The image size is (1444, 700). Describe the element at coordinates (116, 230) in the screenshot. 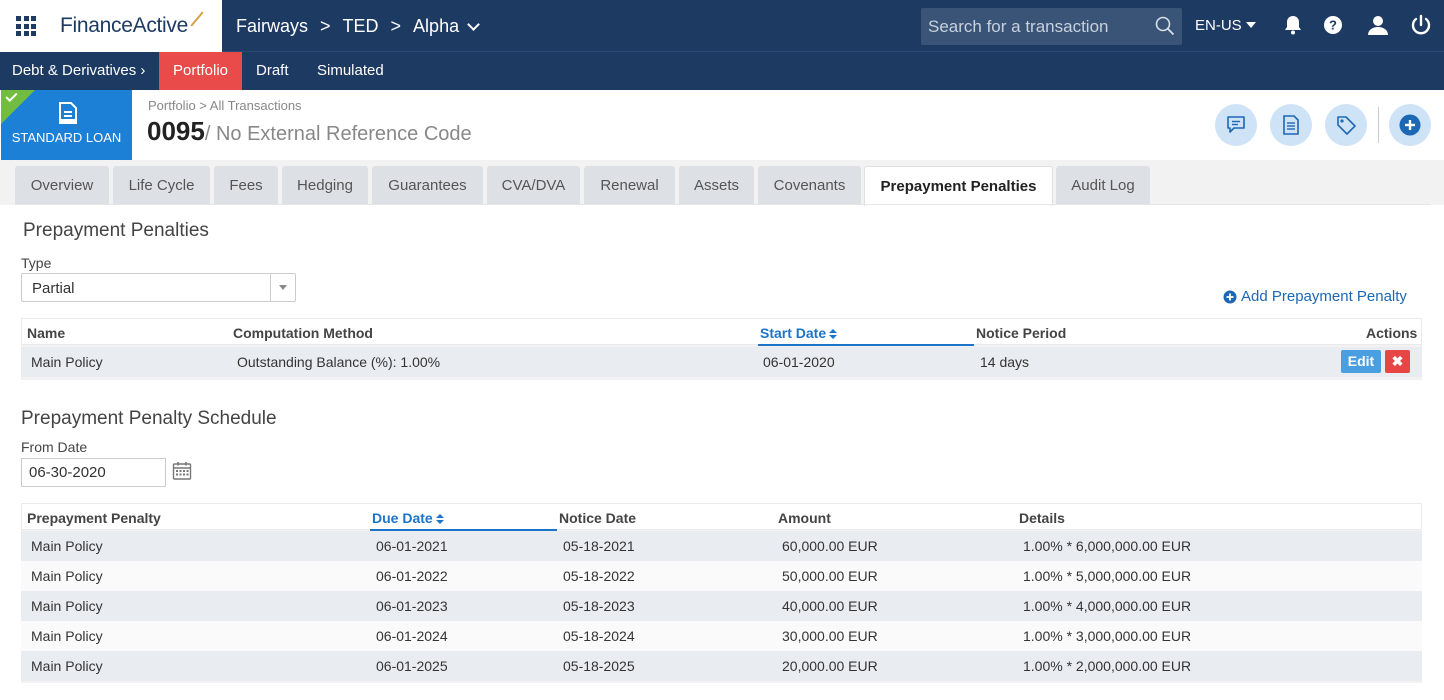

I see `penalties-title: Prepayment Penalties` at that location.